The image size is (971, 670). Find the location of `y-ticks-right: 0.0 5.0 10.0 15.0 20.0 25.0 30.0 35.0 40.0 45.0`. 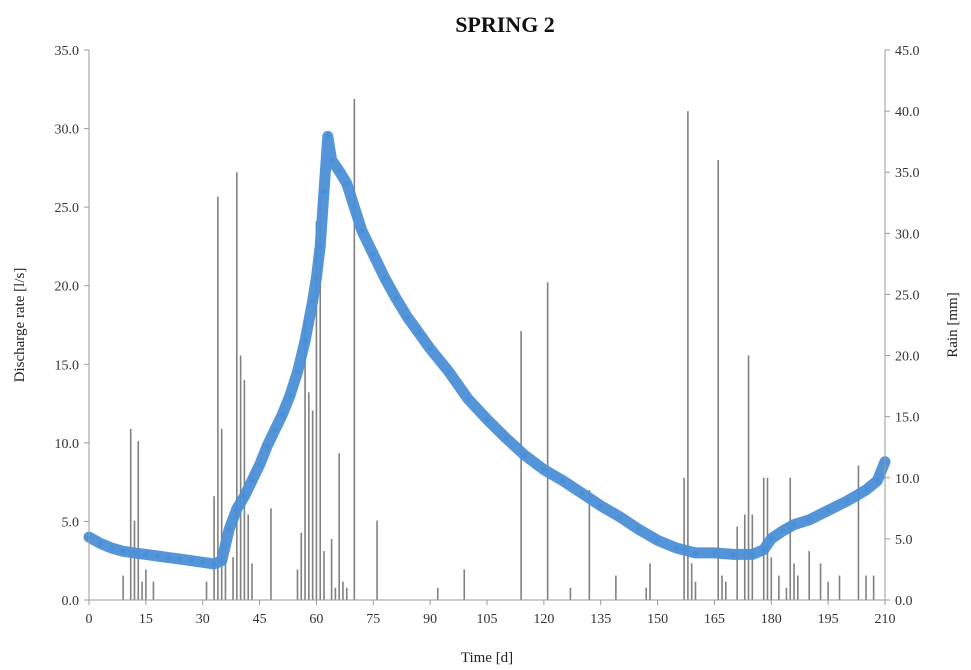

y-ticks-right: 0.0 5.0 10.0 15.0 20.0 25.0 30.0 35.0 40.0 45.0 is located at coordinates (902, 326).